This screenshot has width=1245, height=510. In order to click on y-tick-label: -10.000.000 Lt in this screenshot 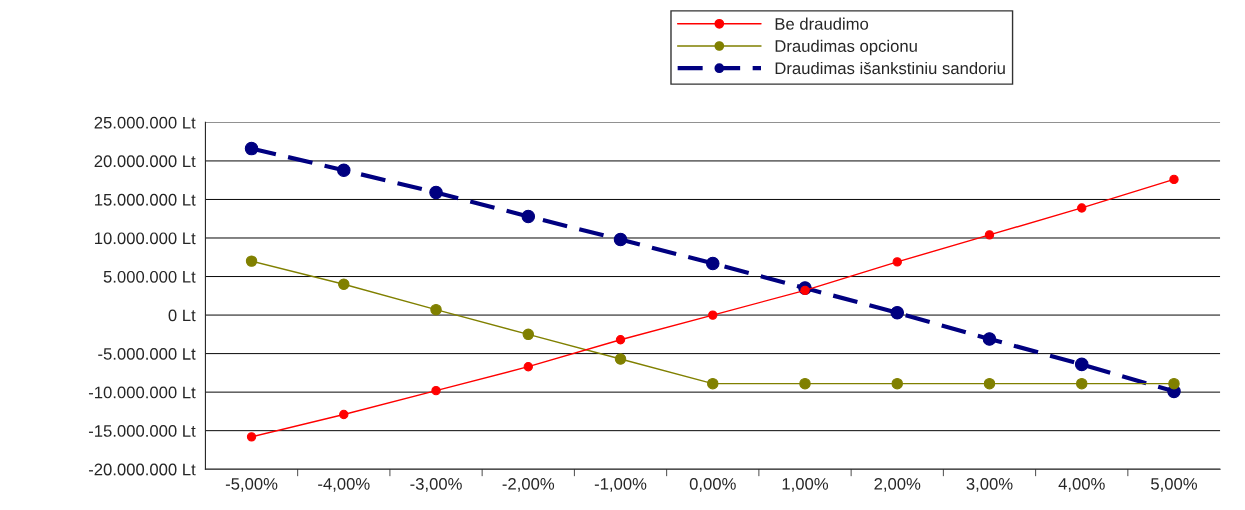, I will do `click(142, 392)`.